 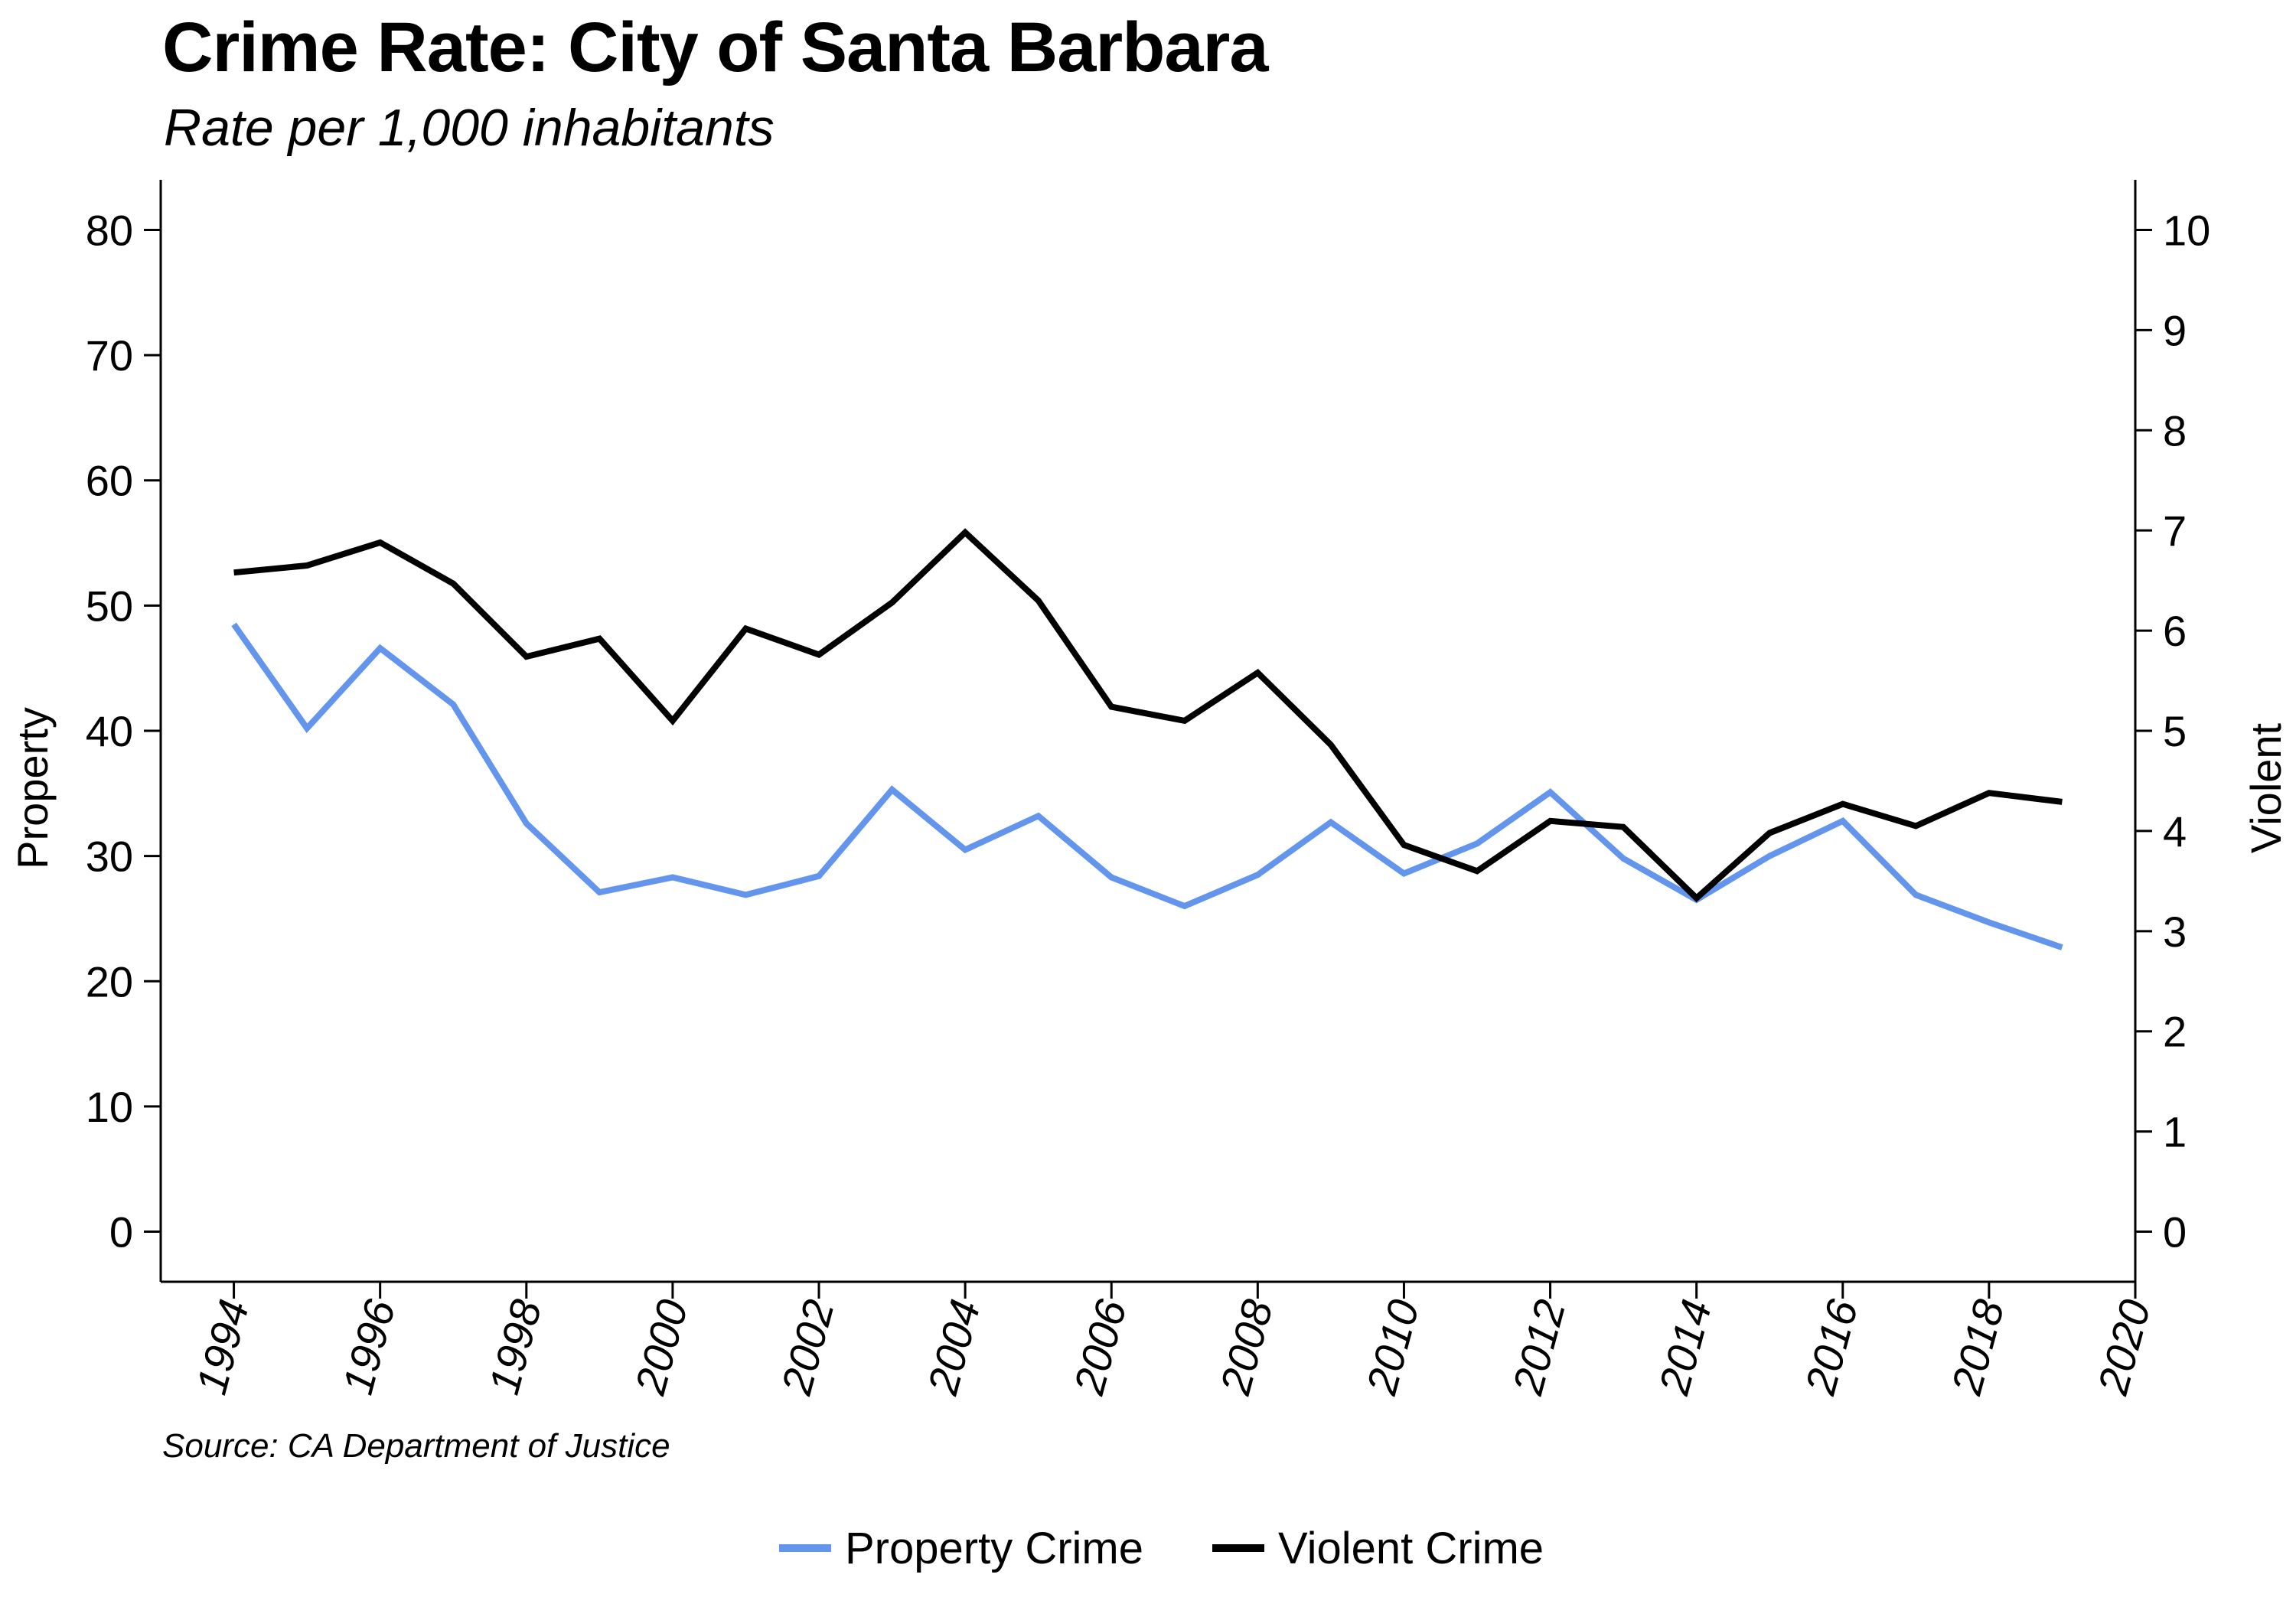 I want to click on y-left-tick-label: 40, so click(x=109, y=731).